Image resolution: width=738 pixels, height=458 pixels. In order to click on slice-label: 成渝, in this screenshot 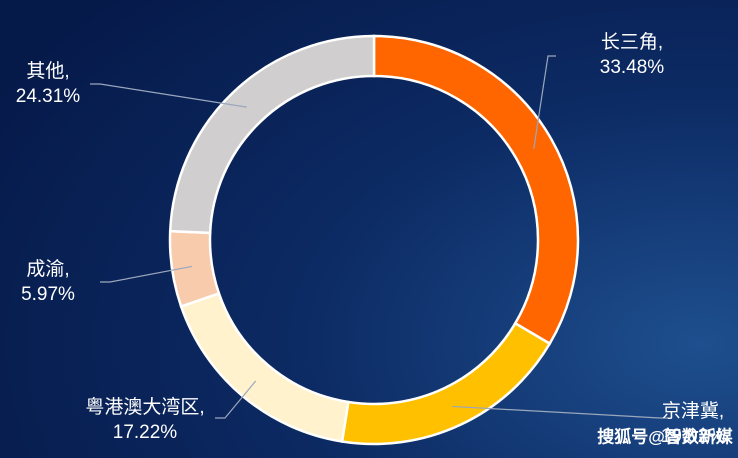, I will do `click(47, 269)`.